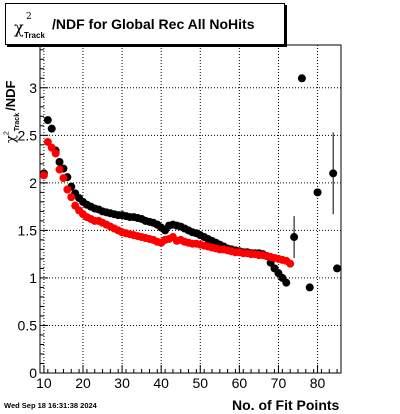 This screenshot has height=414, width=400. Describe the element at coordinates (33, 278) in the screenshot. I see `y-tick-label: 1` at that location.